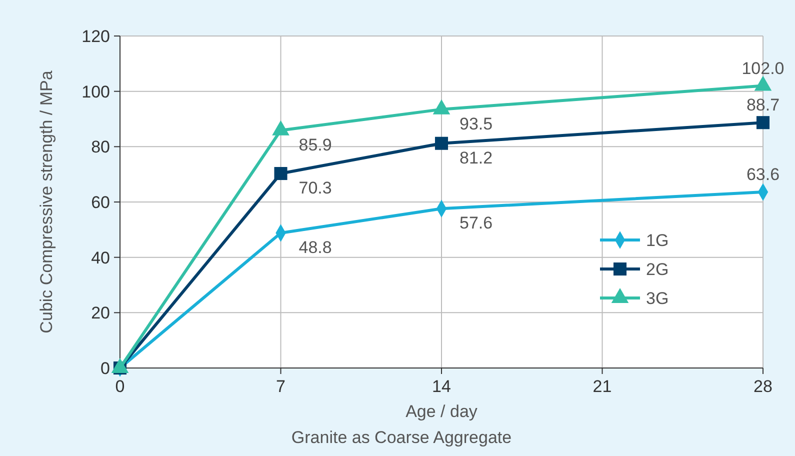  What do you see at coordinates (96, 92) in the screenshot?
I see `y-tick-label: 100` at bounding box center [96, 92].